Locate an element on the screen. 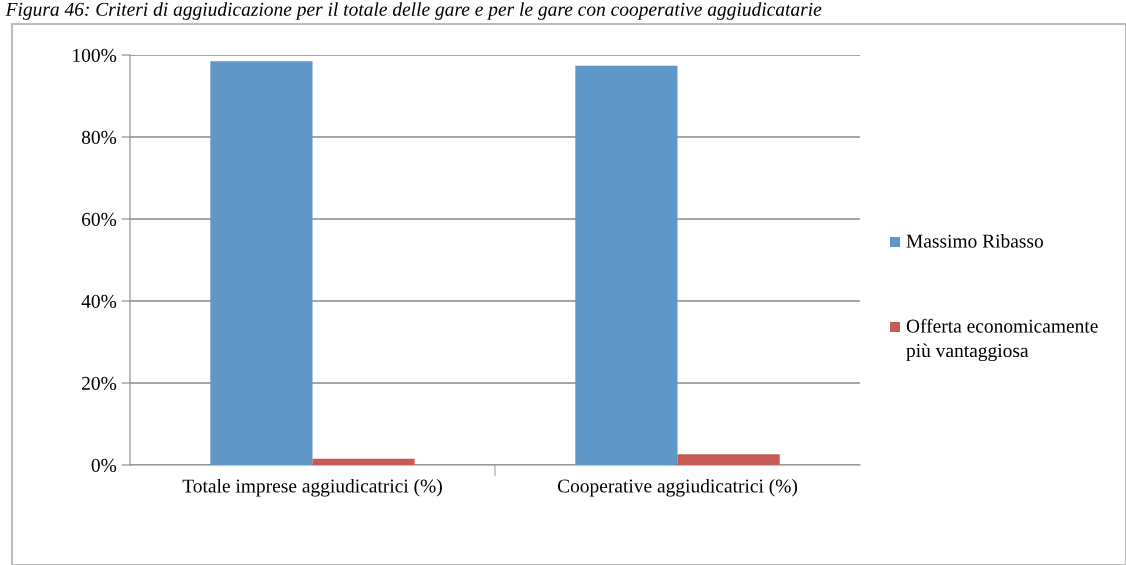  y-tick-label: 20% is located at coordinates (99, 383).